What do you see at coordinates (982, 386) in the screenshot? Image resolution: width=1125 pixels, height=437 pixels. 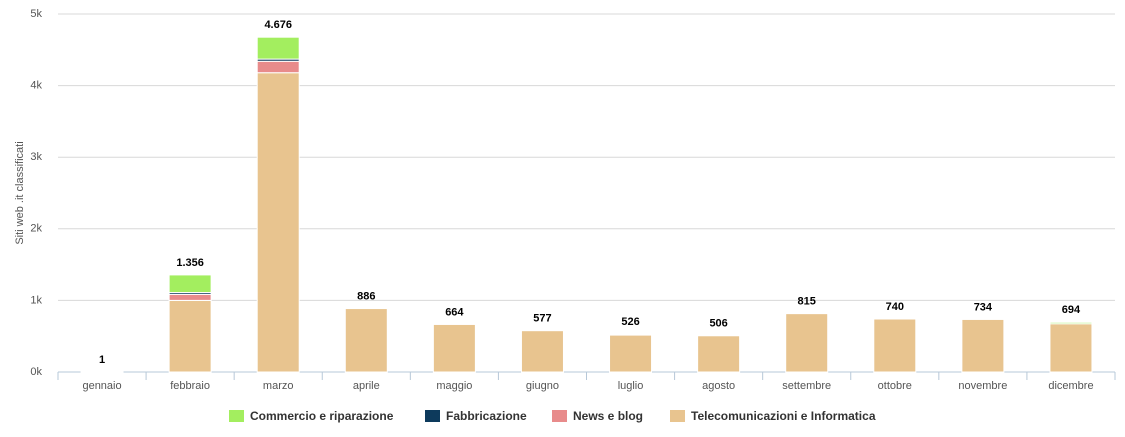 I see `x-tick-label: novembre` at bounding box center [982, 386].